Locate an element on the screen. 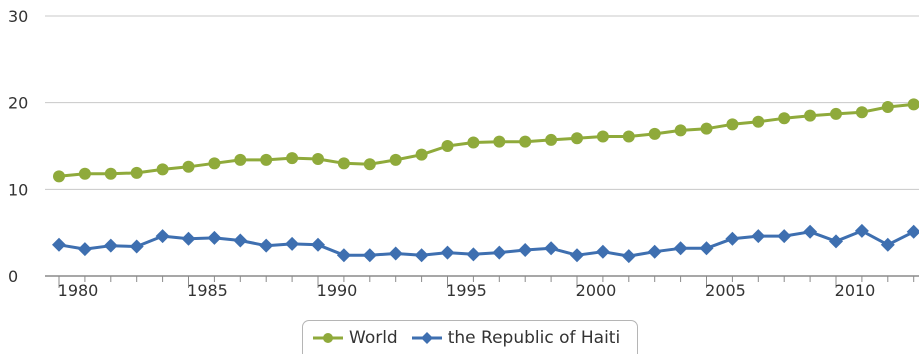 This screenshot has height=354, width=919. y-tick-label: 0 is located at coordinates (13, 276).